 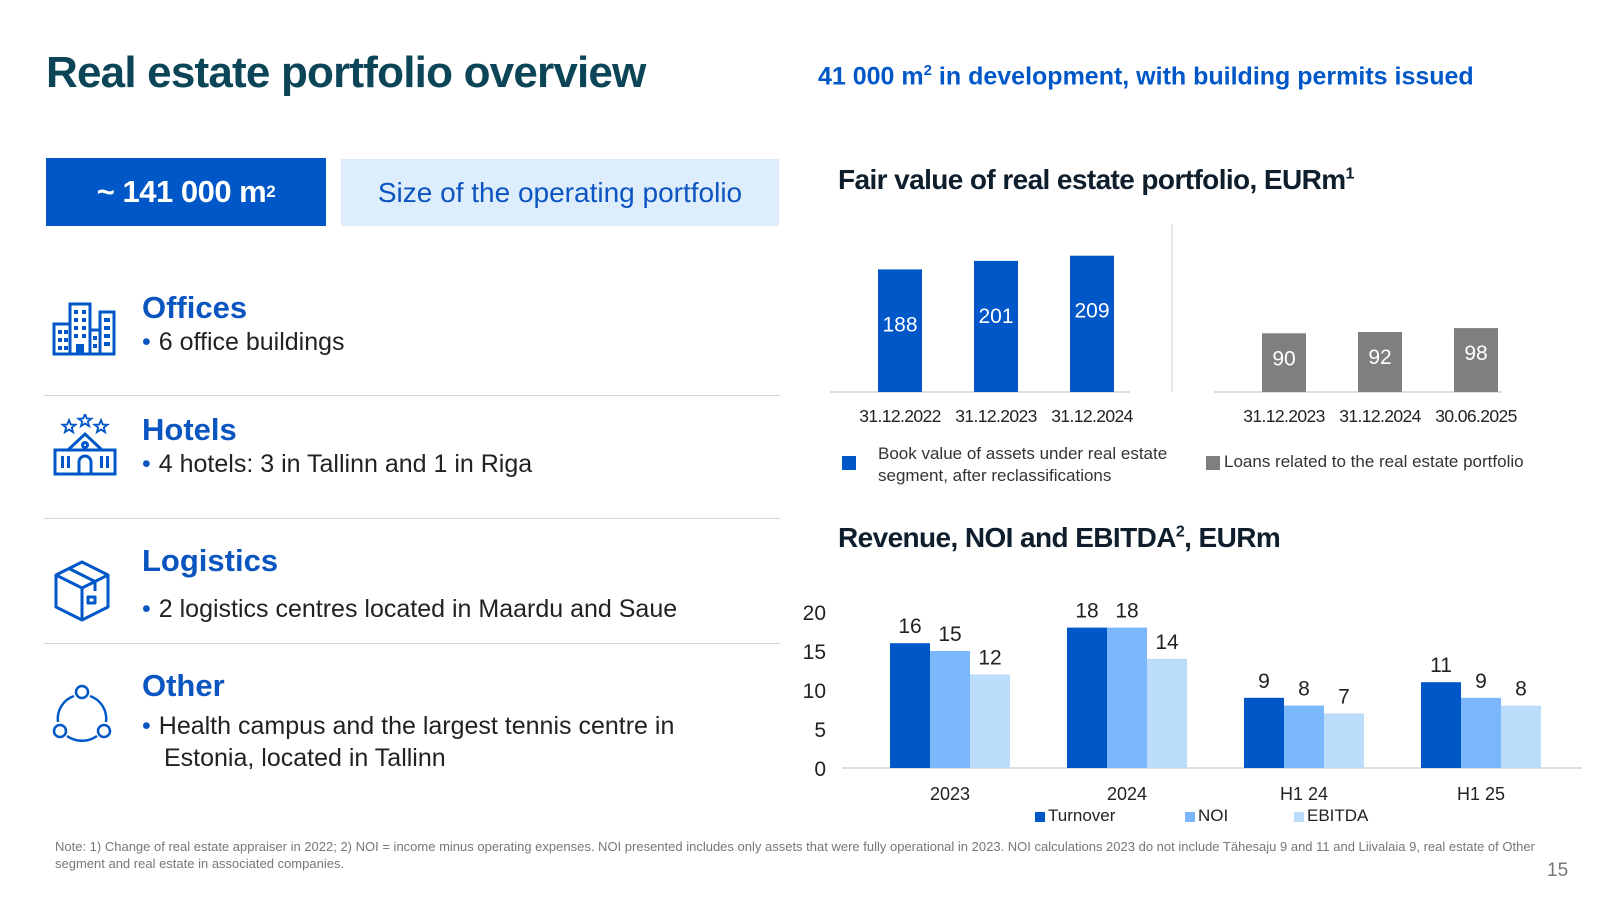 What do you see at coordinates (243, 342) in the screenshot?
I see `segment-bullet: • 6 office buildings` at bounding box center [243, 342].